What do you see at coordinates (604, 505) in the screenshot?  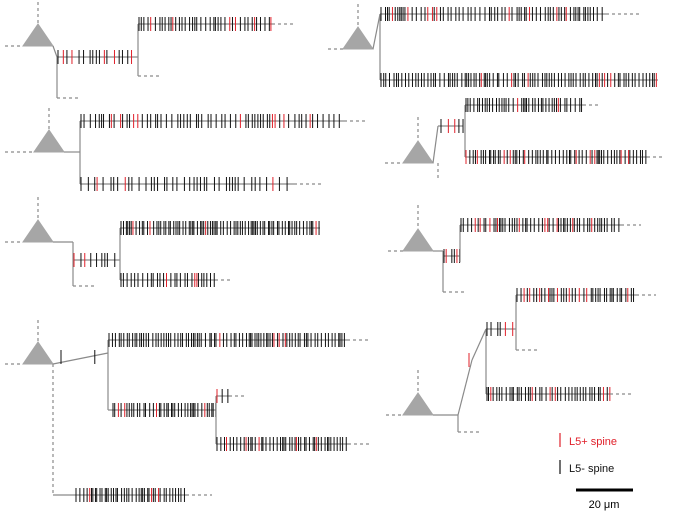 I see `scale-bar-label: 20 μm` at bounding box center [604, 505].